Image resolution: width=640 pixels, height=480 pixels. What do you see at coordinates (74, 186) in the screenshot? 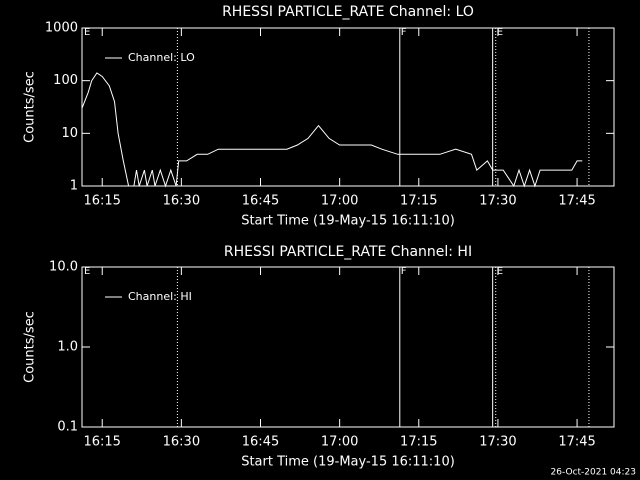
I see `y-tick-label: 1` at bounding box center [74, 186].